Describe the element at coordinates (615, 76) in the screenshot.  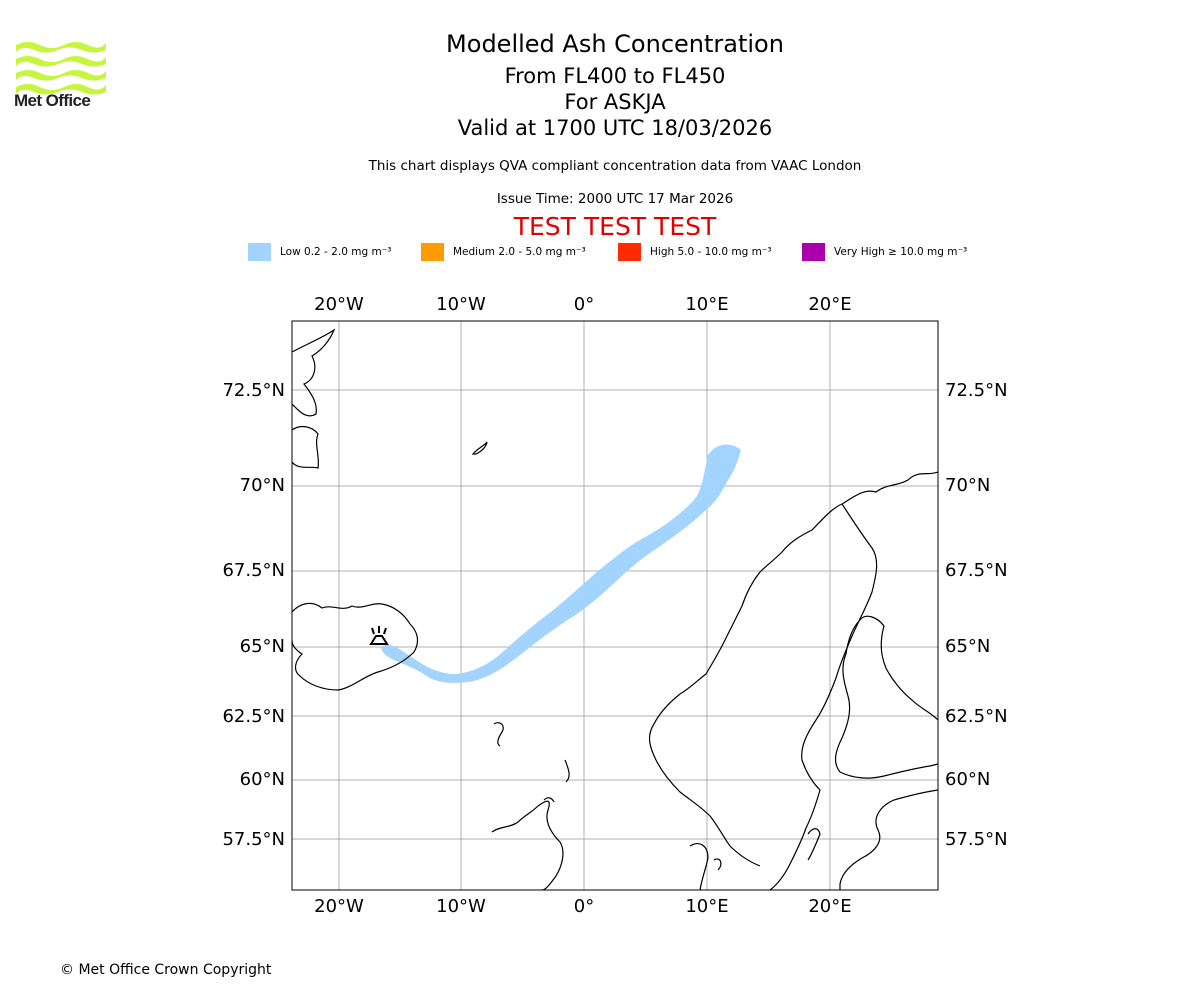
I see `flight-levels: From FL400 to FL450` at that location.